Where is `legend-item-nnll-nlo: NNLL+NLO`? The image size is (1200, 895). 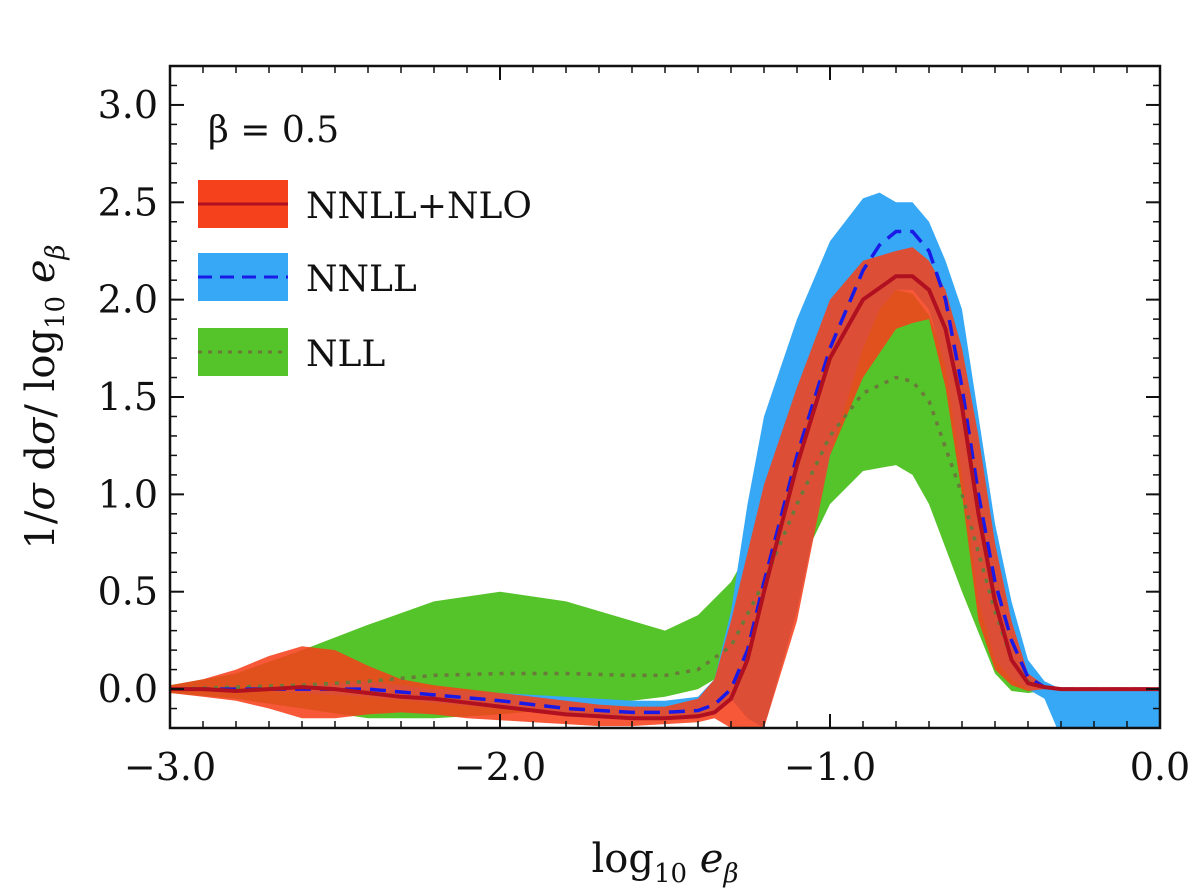
legend-item-nnll-nlo: NNLL+NLO is located at coordinates (365, 204).